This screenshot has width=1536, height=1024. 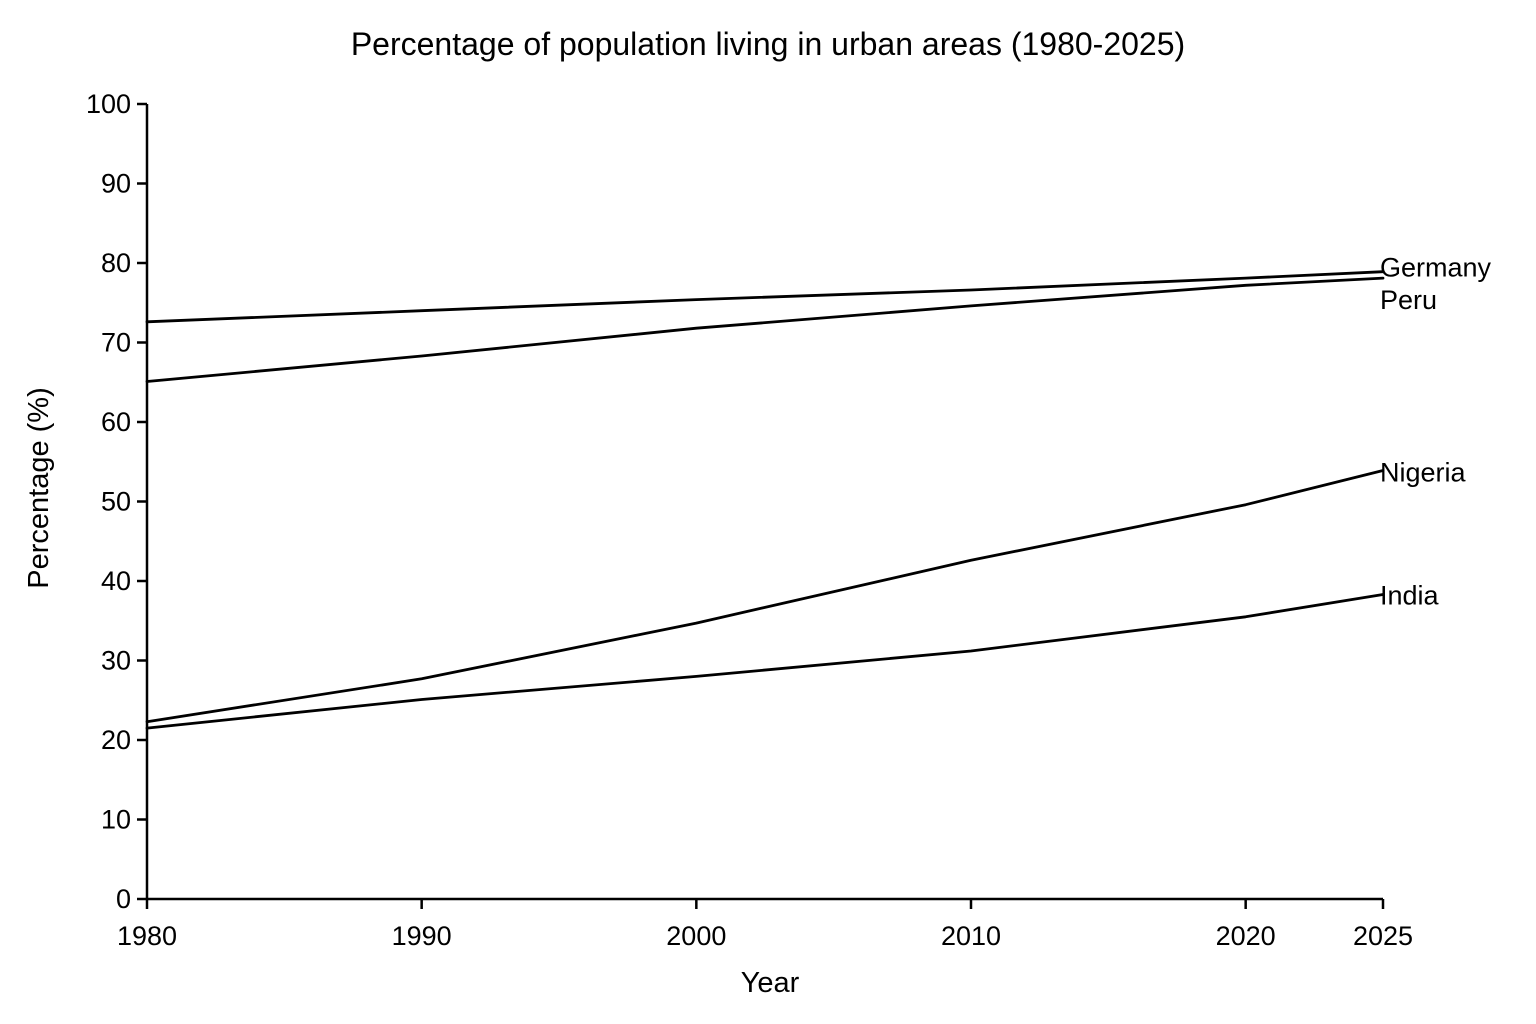 I want to click on series-label-india: India, so click(x=1410, y=596).